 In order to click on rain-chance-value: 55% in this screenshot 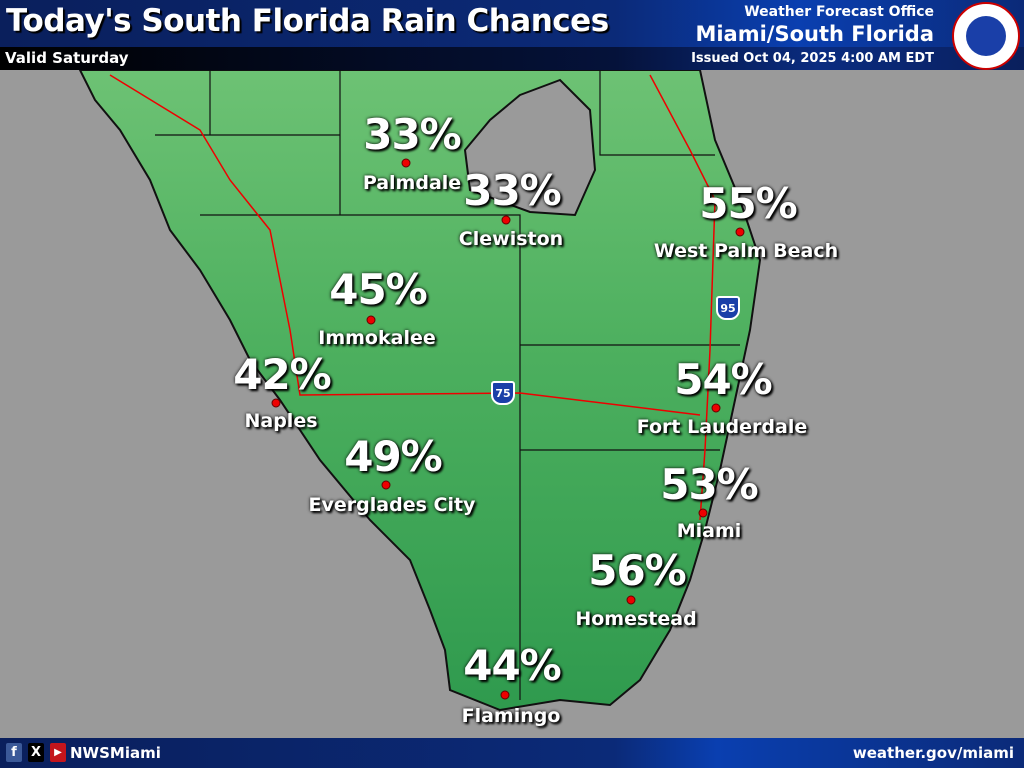, I will do `click(748, 203)`.